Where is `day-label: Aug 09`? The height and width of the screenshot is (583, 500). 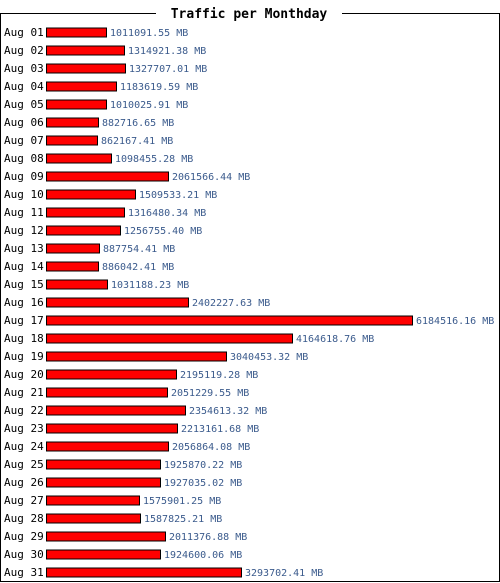 day-label: Aug 09 is located at coordinates (24, 176).